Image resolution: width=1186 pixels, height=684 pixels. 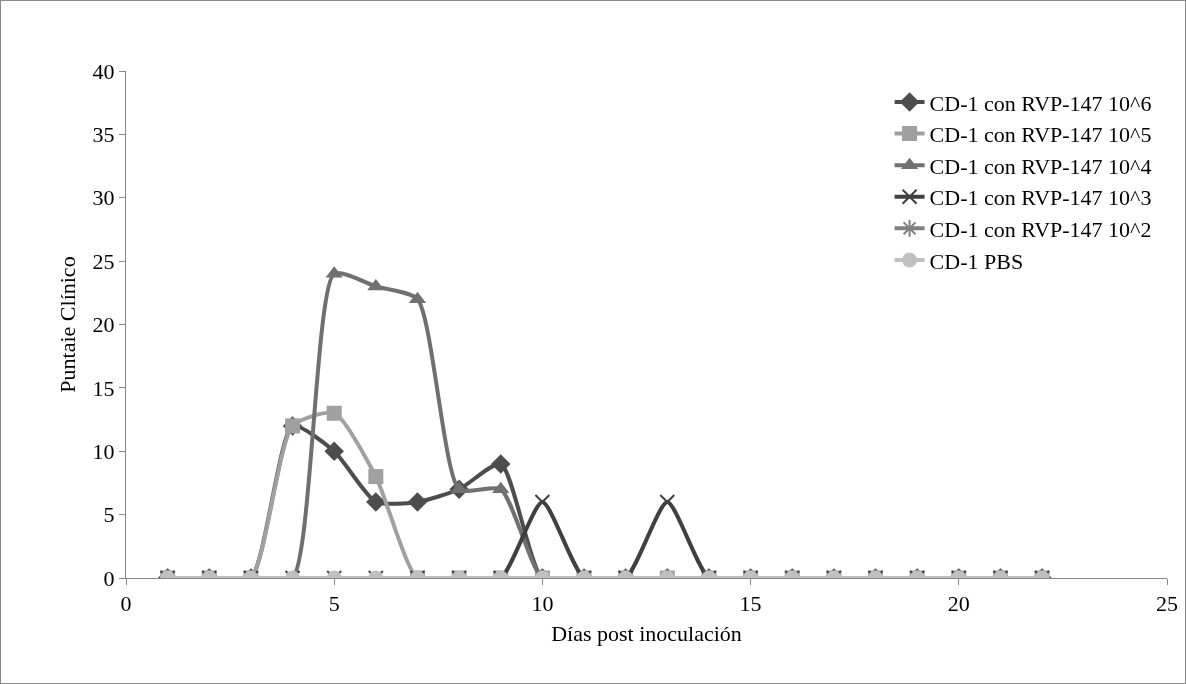 I want to click on legend-label: CD-1 con RVP-147 10^4, so click(x=1040, y=166).